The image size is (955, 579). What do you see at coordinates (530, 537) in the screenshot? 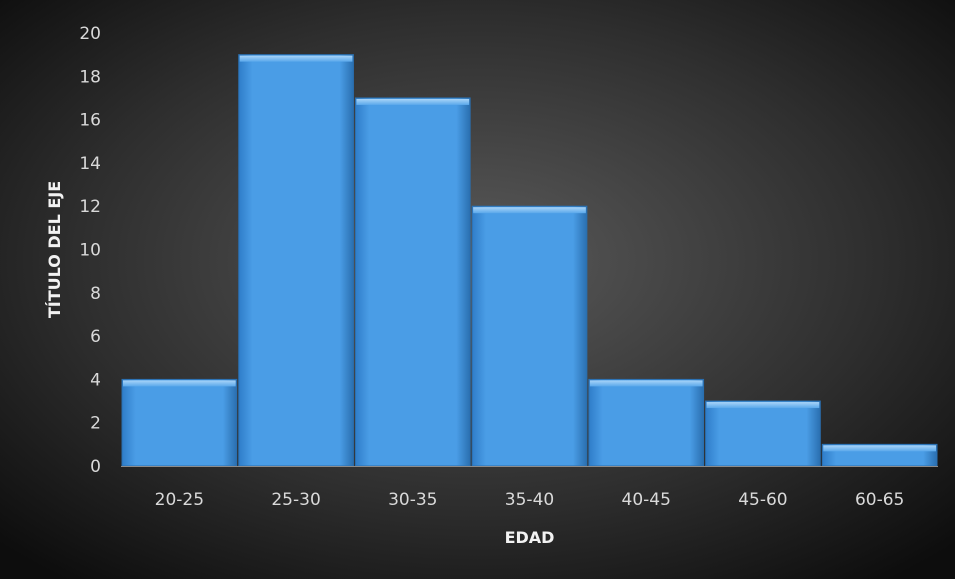
I see `x-axis-title: EDAD` at bounding box center [530, 537].